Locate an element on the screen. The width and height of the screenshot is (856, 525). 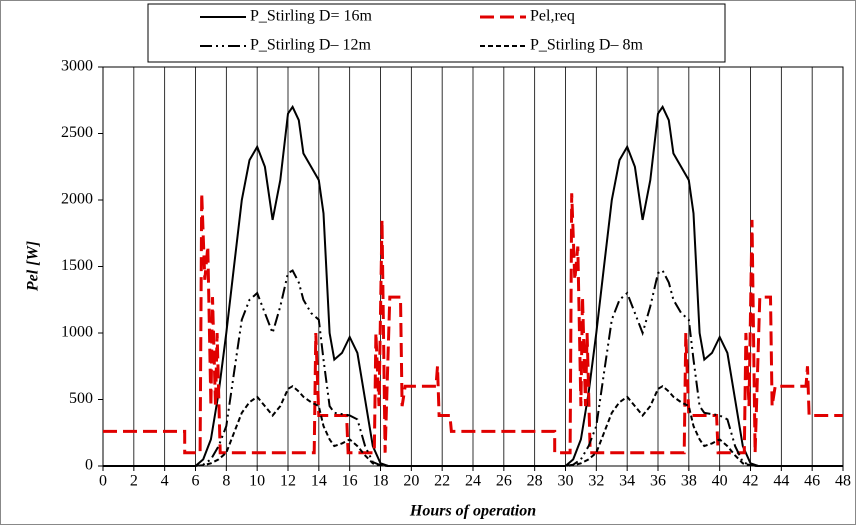
x-tick-label: 38 is located at coordinates (689, 481).